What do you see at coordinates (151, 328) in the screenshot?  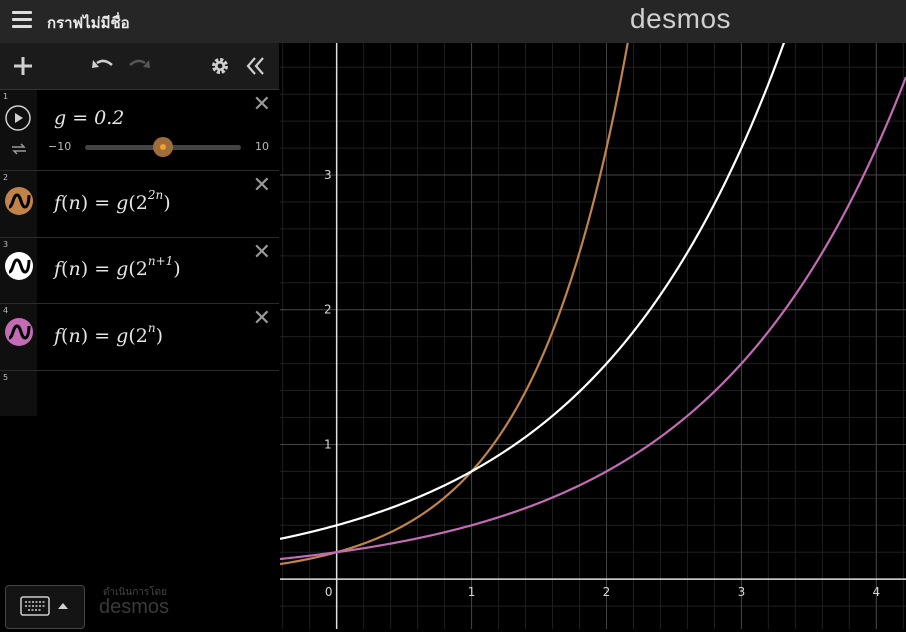 I see `formula-exponent: n` at bounding box center [151, 328].